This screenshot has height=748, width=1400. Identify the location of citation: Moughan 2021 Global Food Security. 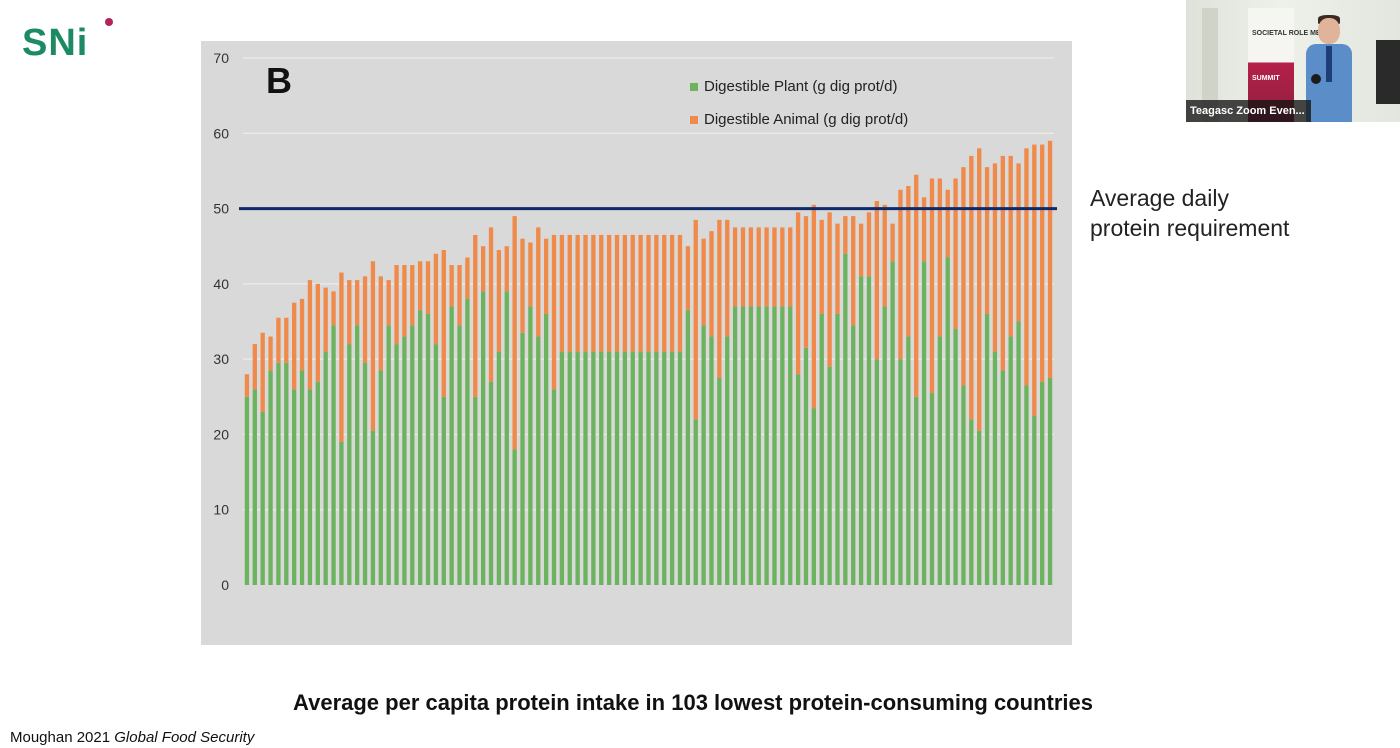
(132, 737).